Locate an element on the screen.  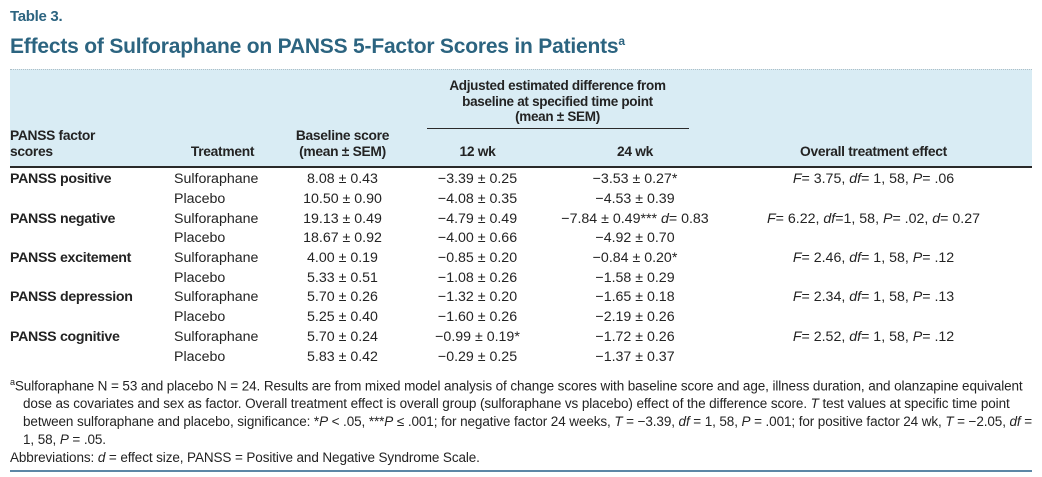
cell-baseline: 5.70 ± 0.24 is located at coordinates (342, 336).